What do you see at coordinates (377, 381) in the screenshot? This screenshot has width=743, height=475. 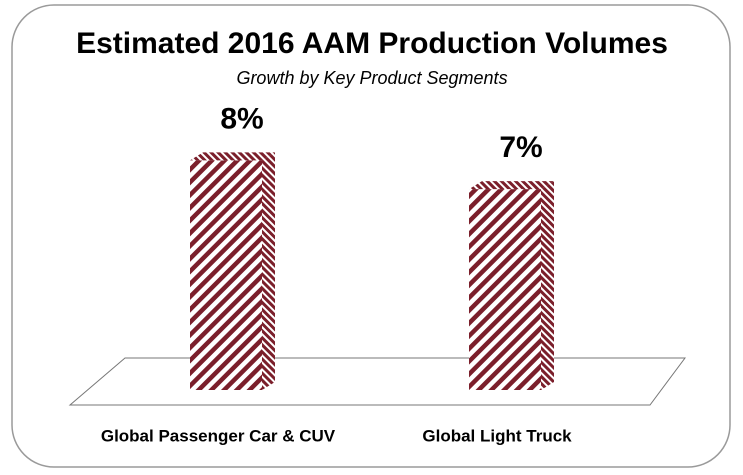 I see `floor` at bounding box center [377, 381].